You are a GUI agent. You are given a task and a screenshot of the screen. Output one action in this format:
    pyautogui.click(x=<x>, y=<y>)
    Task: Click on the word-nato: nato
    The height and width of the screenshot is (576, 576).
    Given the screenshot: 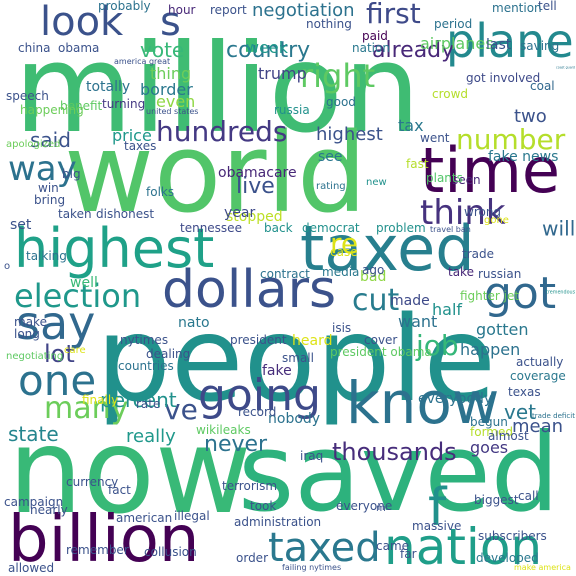 What is the action you would take?
    pyautogui.click(x=194, y=323)
    